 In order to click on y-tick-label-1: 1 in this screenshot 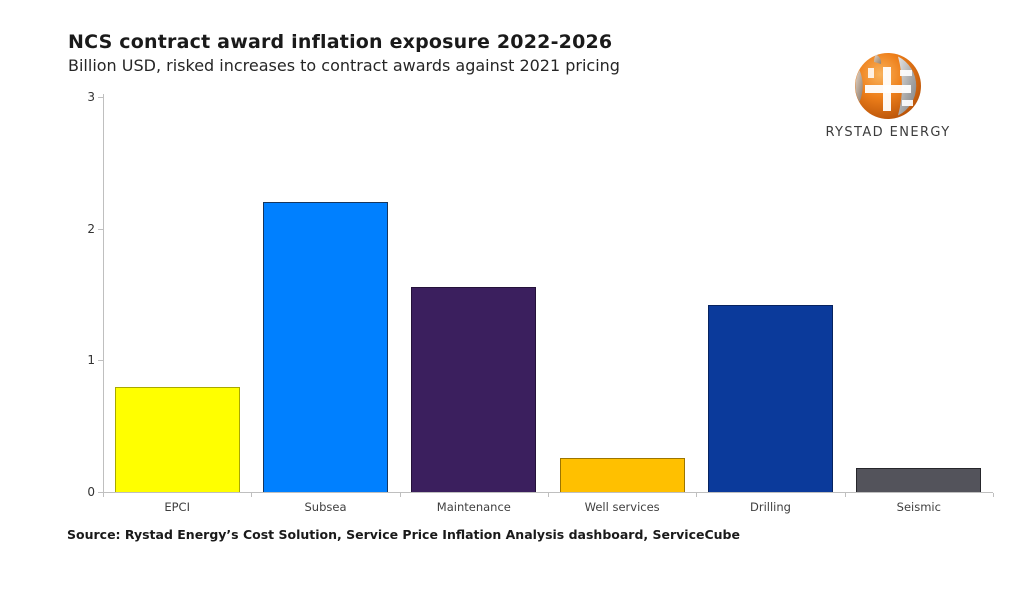, I will do `click(91, 360)`.